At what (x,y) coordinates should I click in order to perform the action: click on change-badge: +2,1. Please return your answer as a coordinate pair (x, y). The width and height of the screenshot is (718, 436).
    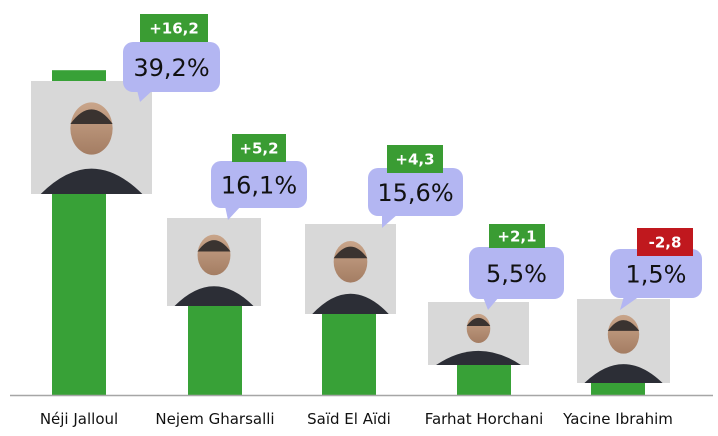
    Looking at the image, I should click on (517, 236).